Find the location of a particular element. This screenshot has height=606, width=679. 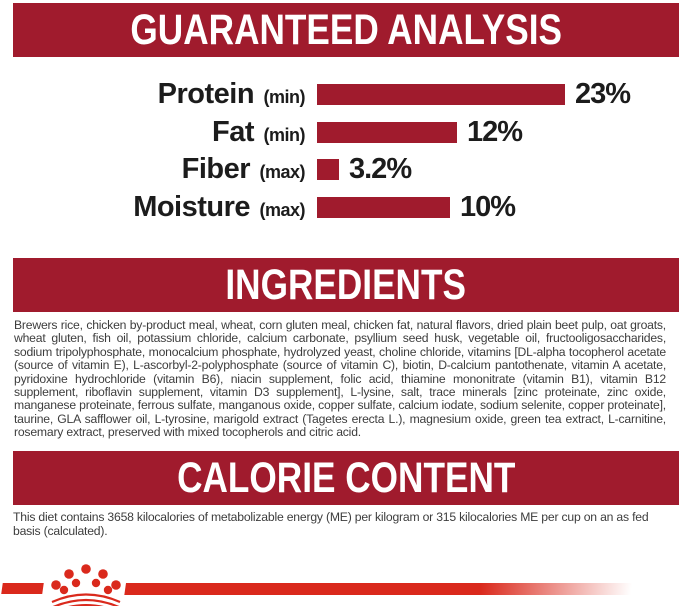

nutrient-name: Fat is located at coordinates (233, 131).